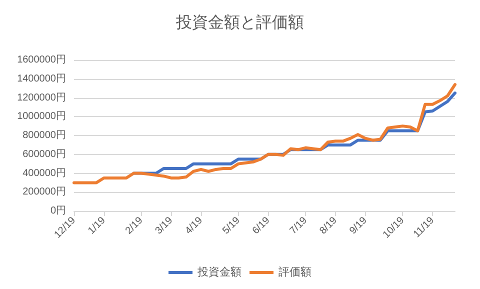 Image resolution: width=480 pixels, height=289 pixels. I want to click on x-tick-label: 8/19, so click(329, 225).